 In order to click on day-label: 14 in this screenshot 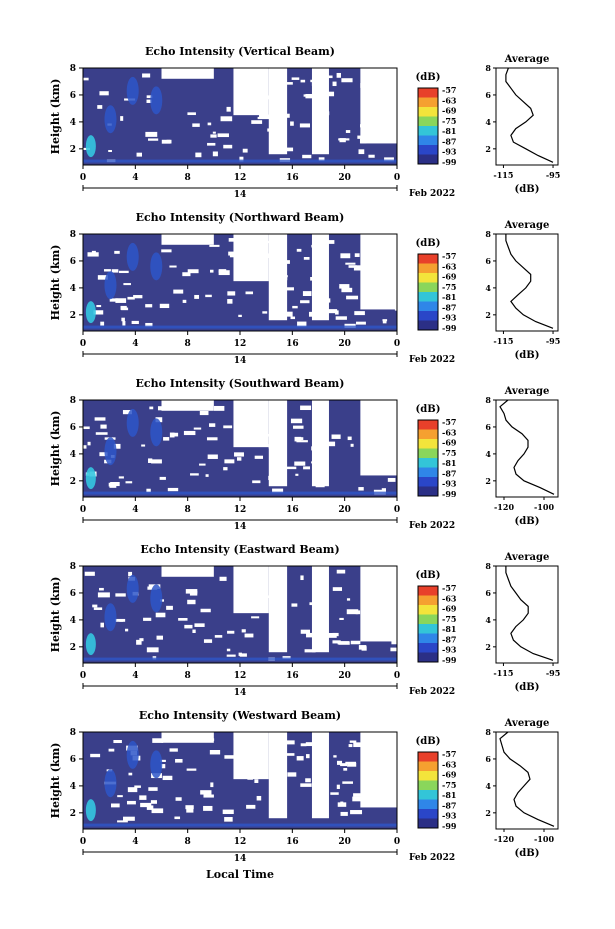, I will do `click(240, 527)`.